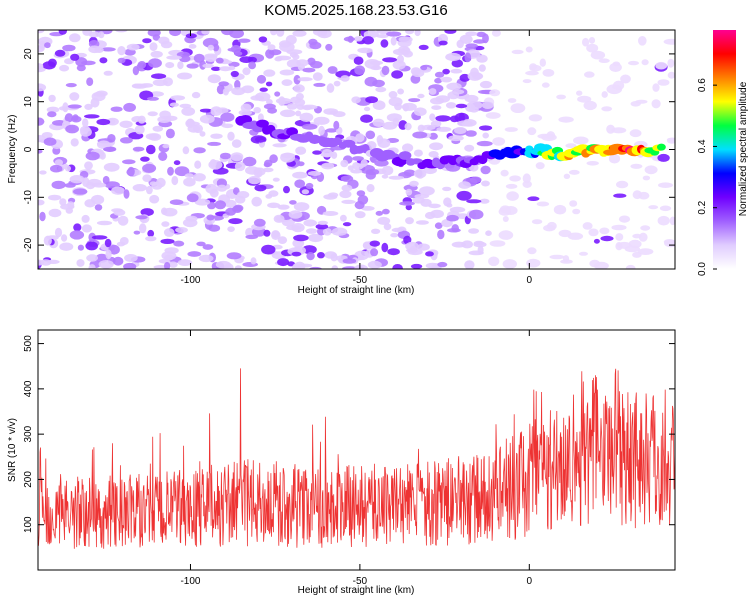  Describe the element at coordinates (530, 280) in the screenshot. I see `x-tick-label: 0` at that location.